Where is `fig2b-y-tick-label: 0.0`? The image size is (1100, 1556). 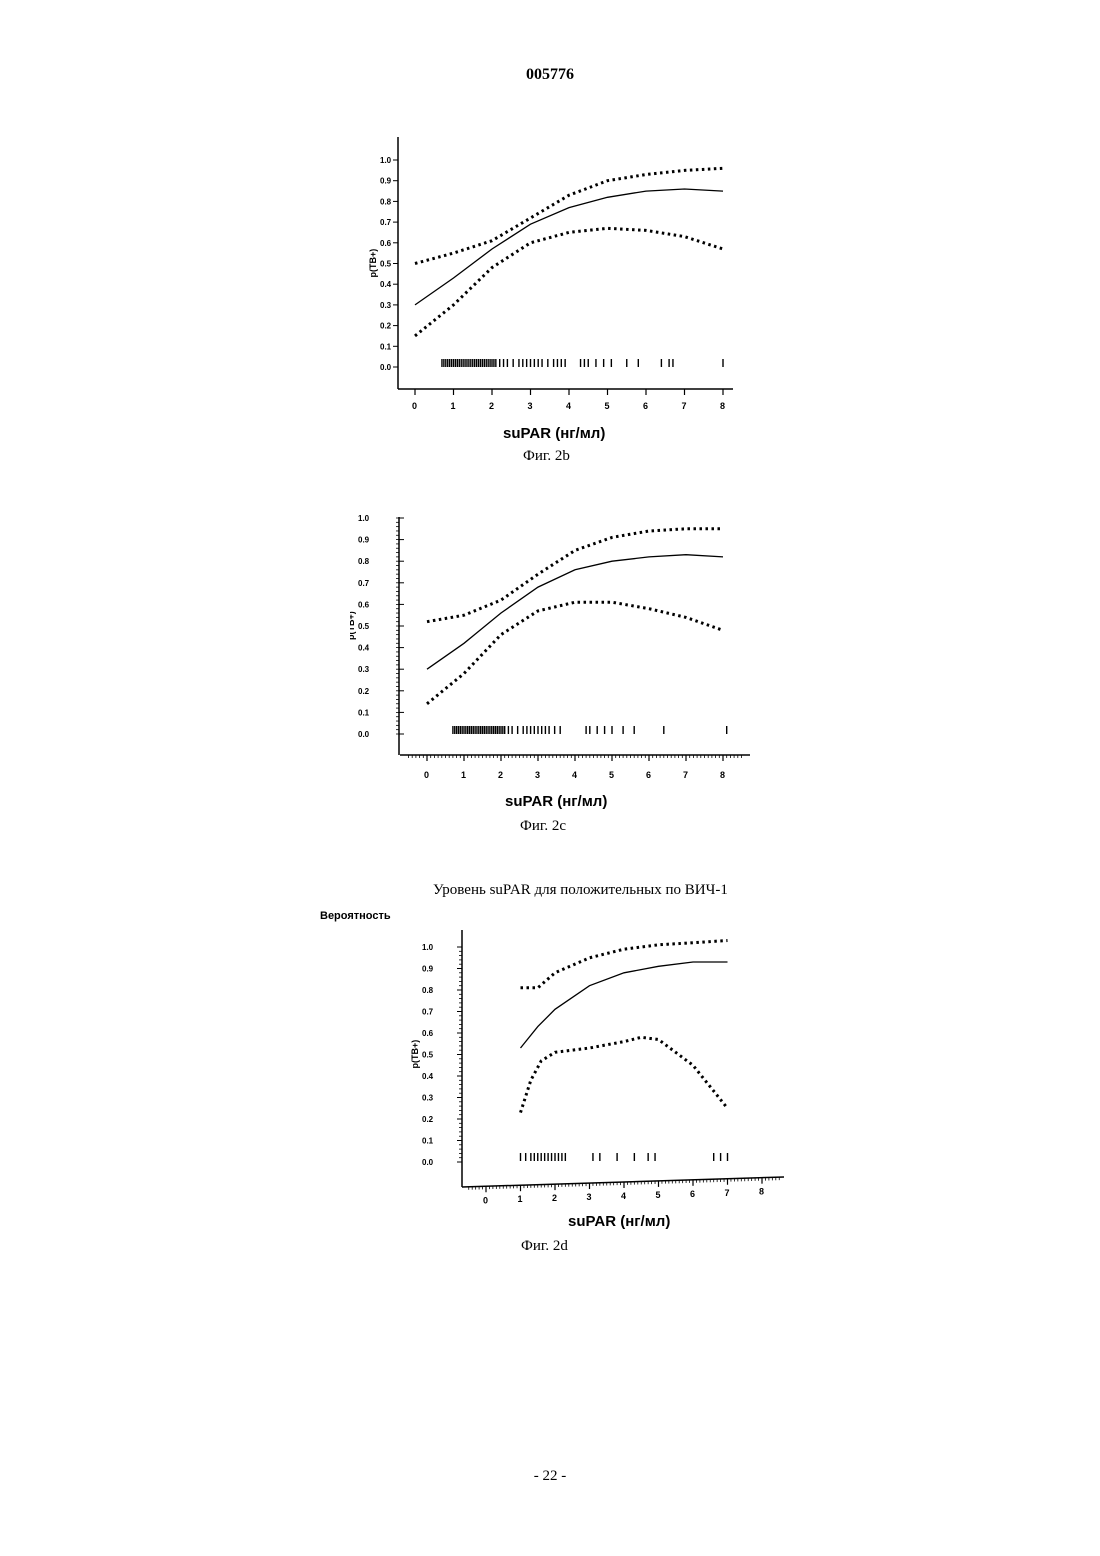 fig2b-y-tick-label: 0.0 is located at coordinates (386, 367).